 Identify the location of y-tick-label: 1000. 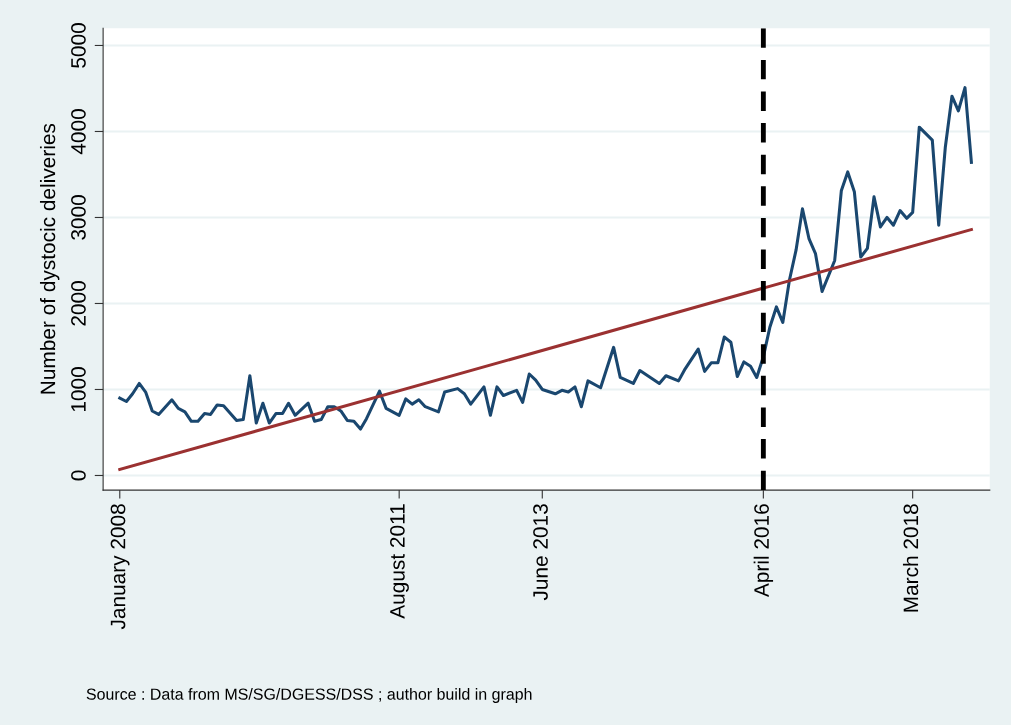
(78, 389).